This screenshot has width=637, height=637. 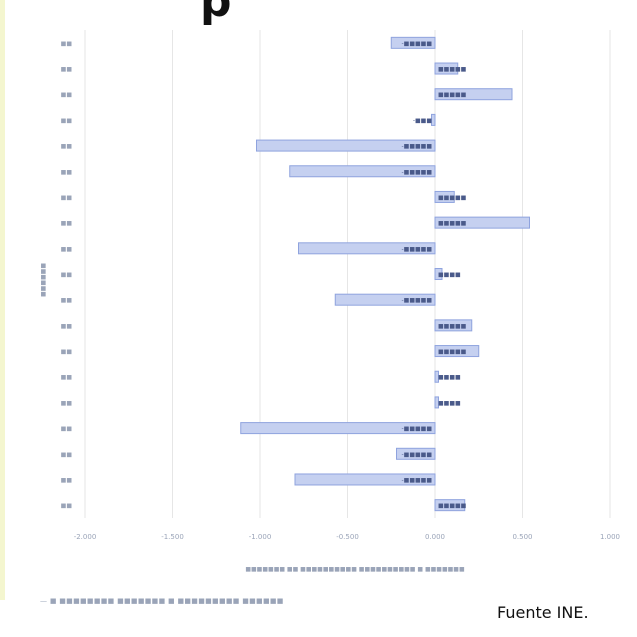 What do you see at coordinates (85, 537) in the screenshot?
I see `x-tick-label: -2.000` at bounding box center [85, 537].